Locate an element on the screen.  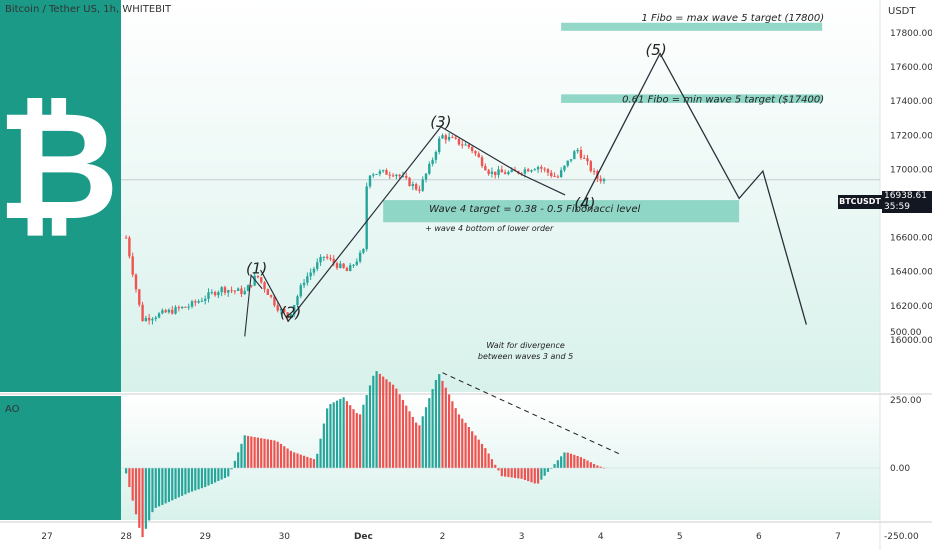
price-tick-label: 17000.00 is located at coordinates (911, 170).